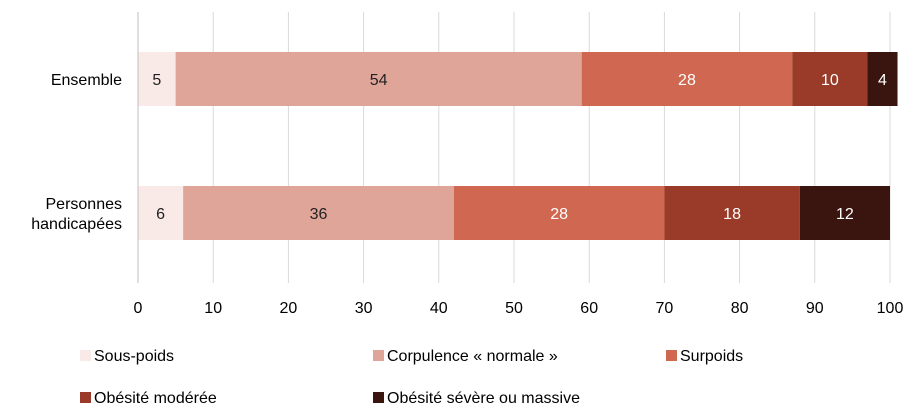  What do you see at coordinates (589, 308) in the screenshot?
I see `x-tick-label: 60` at bounding box center [589, 308].